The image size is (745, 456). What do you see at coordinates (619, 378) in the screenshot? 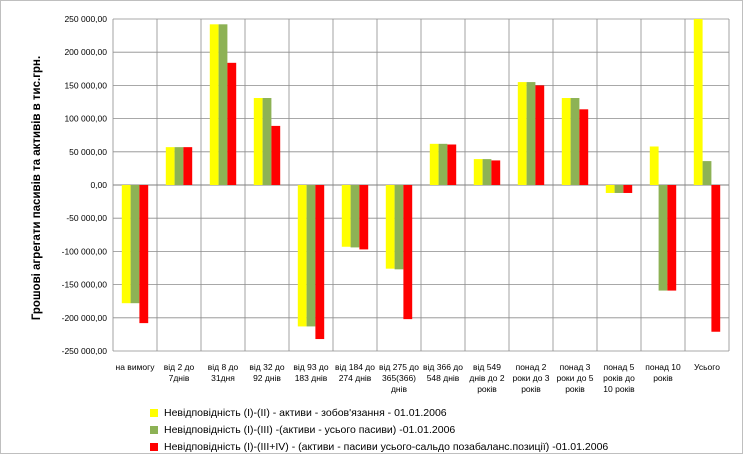
I see `x-tick-label: понад 5 років до 10 років` at bounding box center [619, 378].